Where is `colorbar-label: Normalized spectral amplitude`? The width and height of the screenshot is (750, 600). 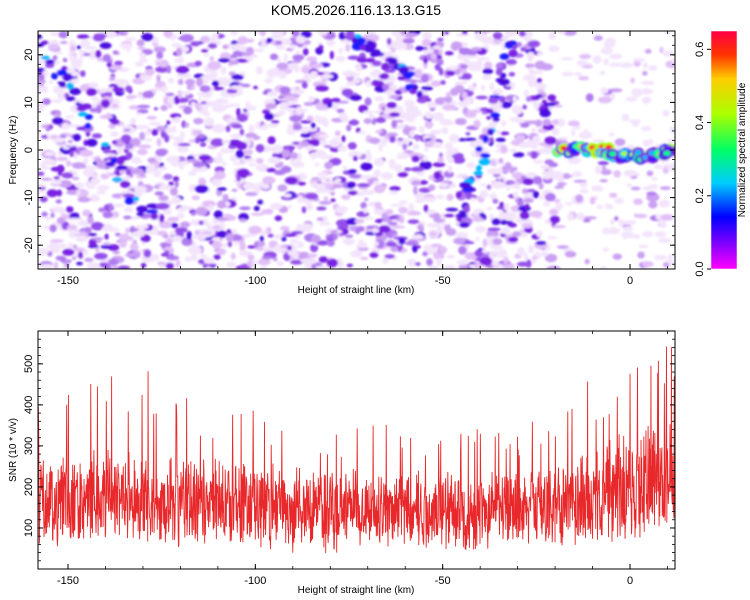 colorbar-label: Normalized spectral amplitude is located at coordinates (742, 149).